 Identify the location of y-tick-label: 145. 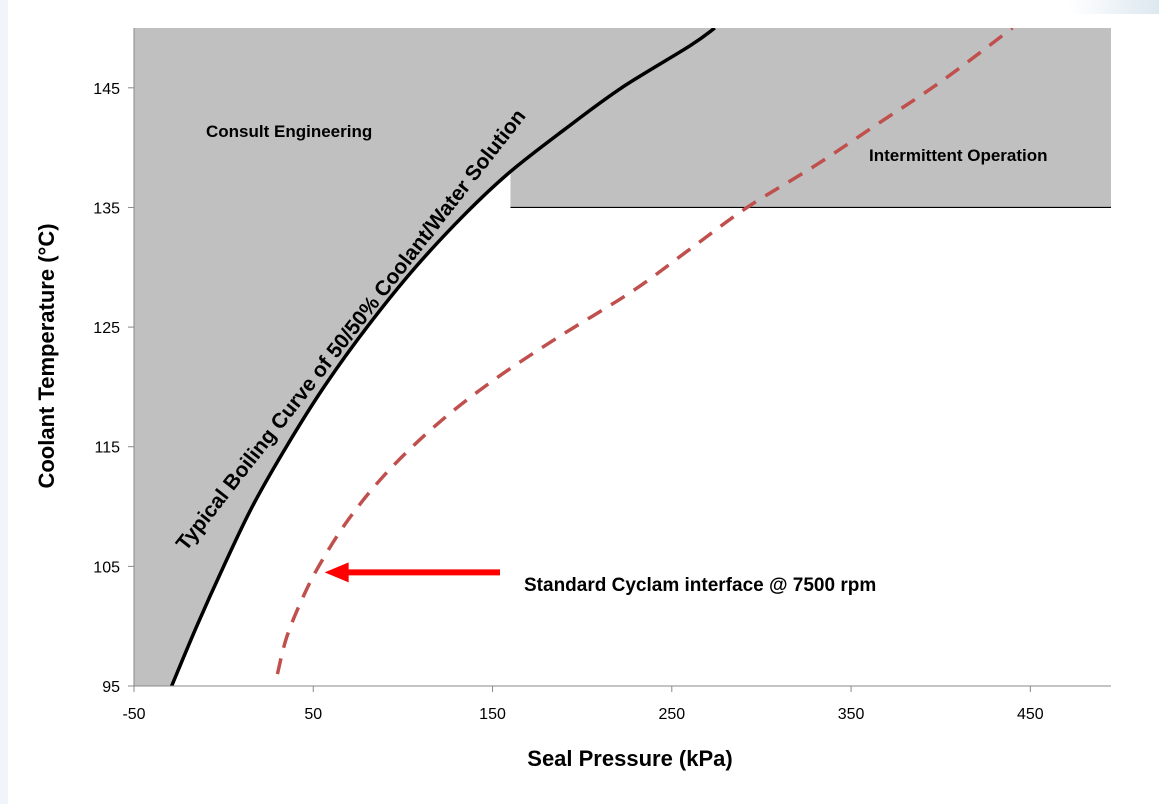
(106, 89).